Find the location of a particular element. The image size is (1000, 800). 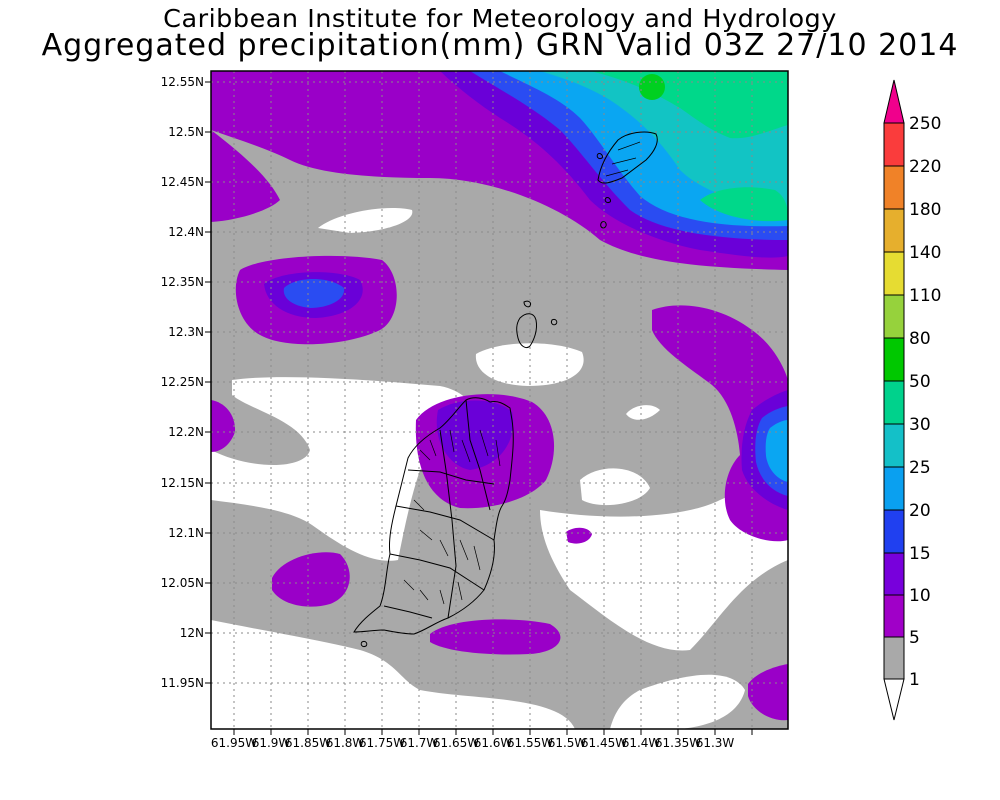

precip-area-10mm is located at coordinates (475, 435).